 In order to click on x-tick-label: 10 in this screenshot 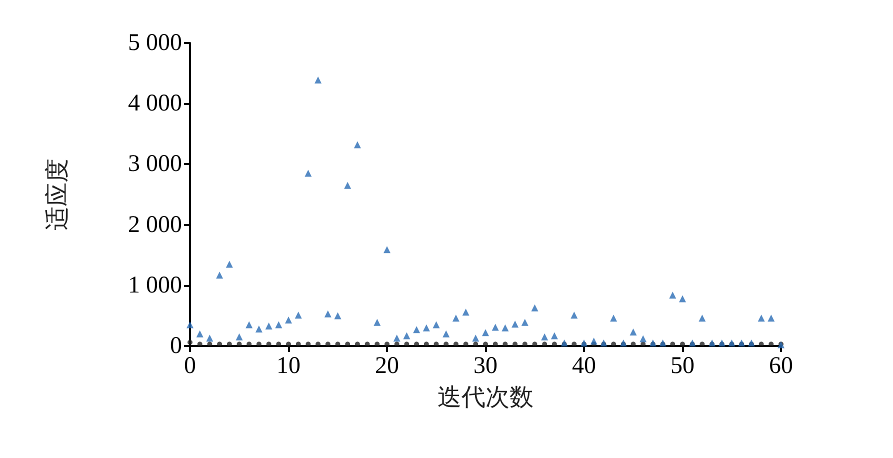, I will do `click(288, 366)`.